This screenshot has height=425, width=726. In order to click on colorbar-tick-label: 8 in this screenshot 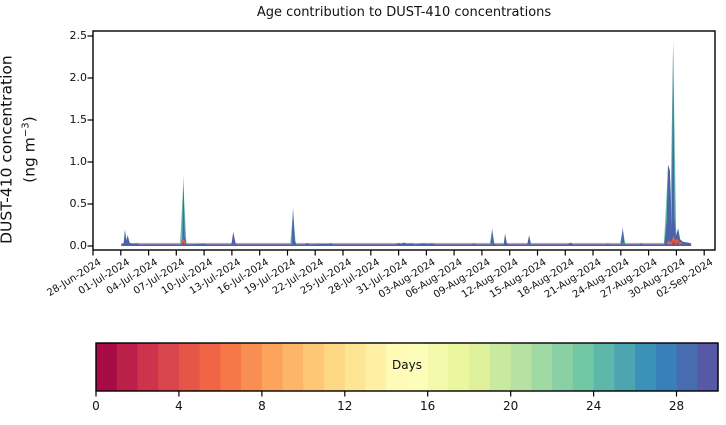, I will do `click(262, 406)`.